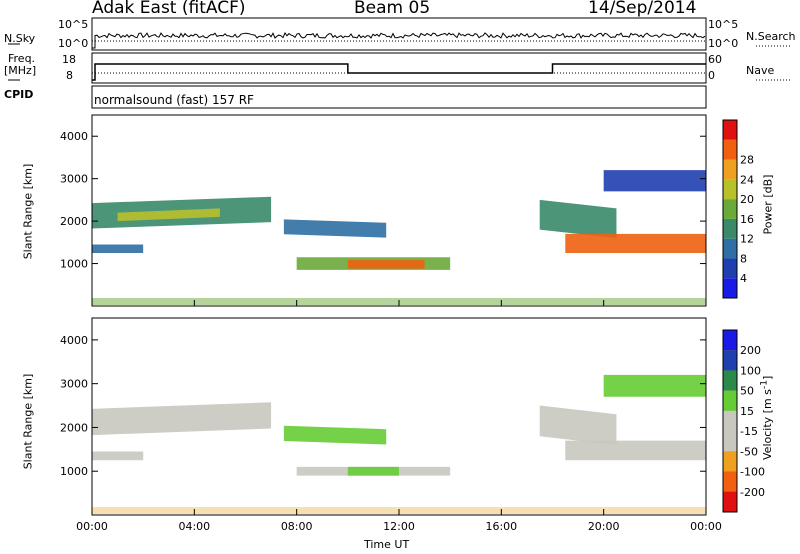 The width and height of the screenshot is (800, 554). What do you see at coordinates (399, 526) in the screenshot?
I see `x-tick-label-3: 12:00` at bounding box center [399, 526].